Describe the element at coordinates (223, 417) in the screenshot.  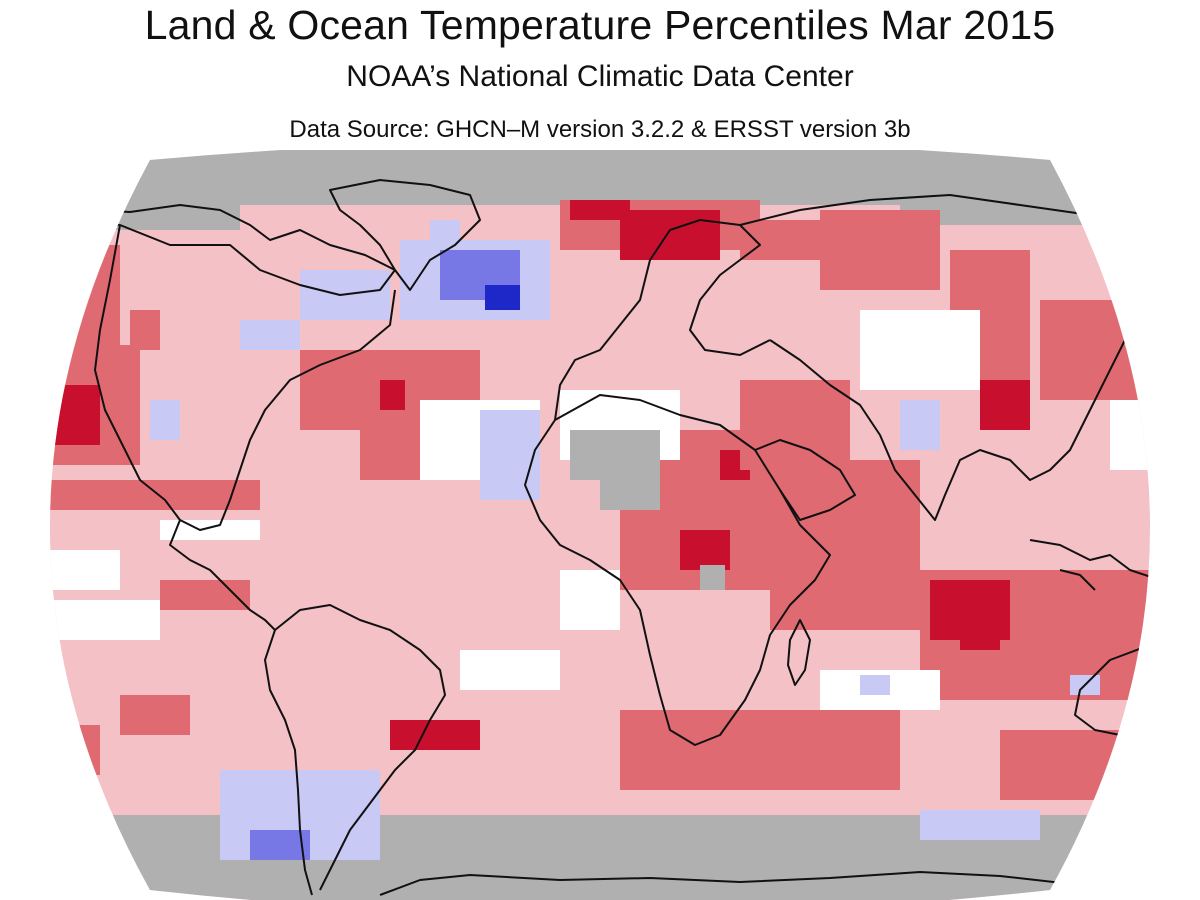
I see `north-america-outline` at that location.